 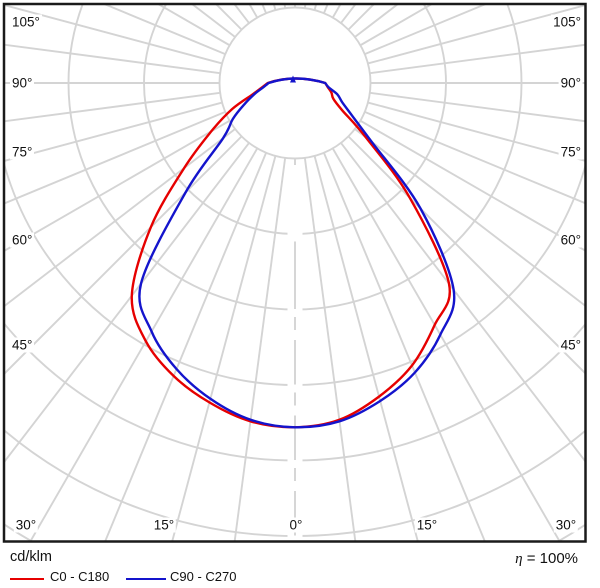 I want to click on angle-label-right-60: 60°, so click(x=570, y=240).